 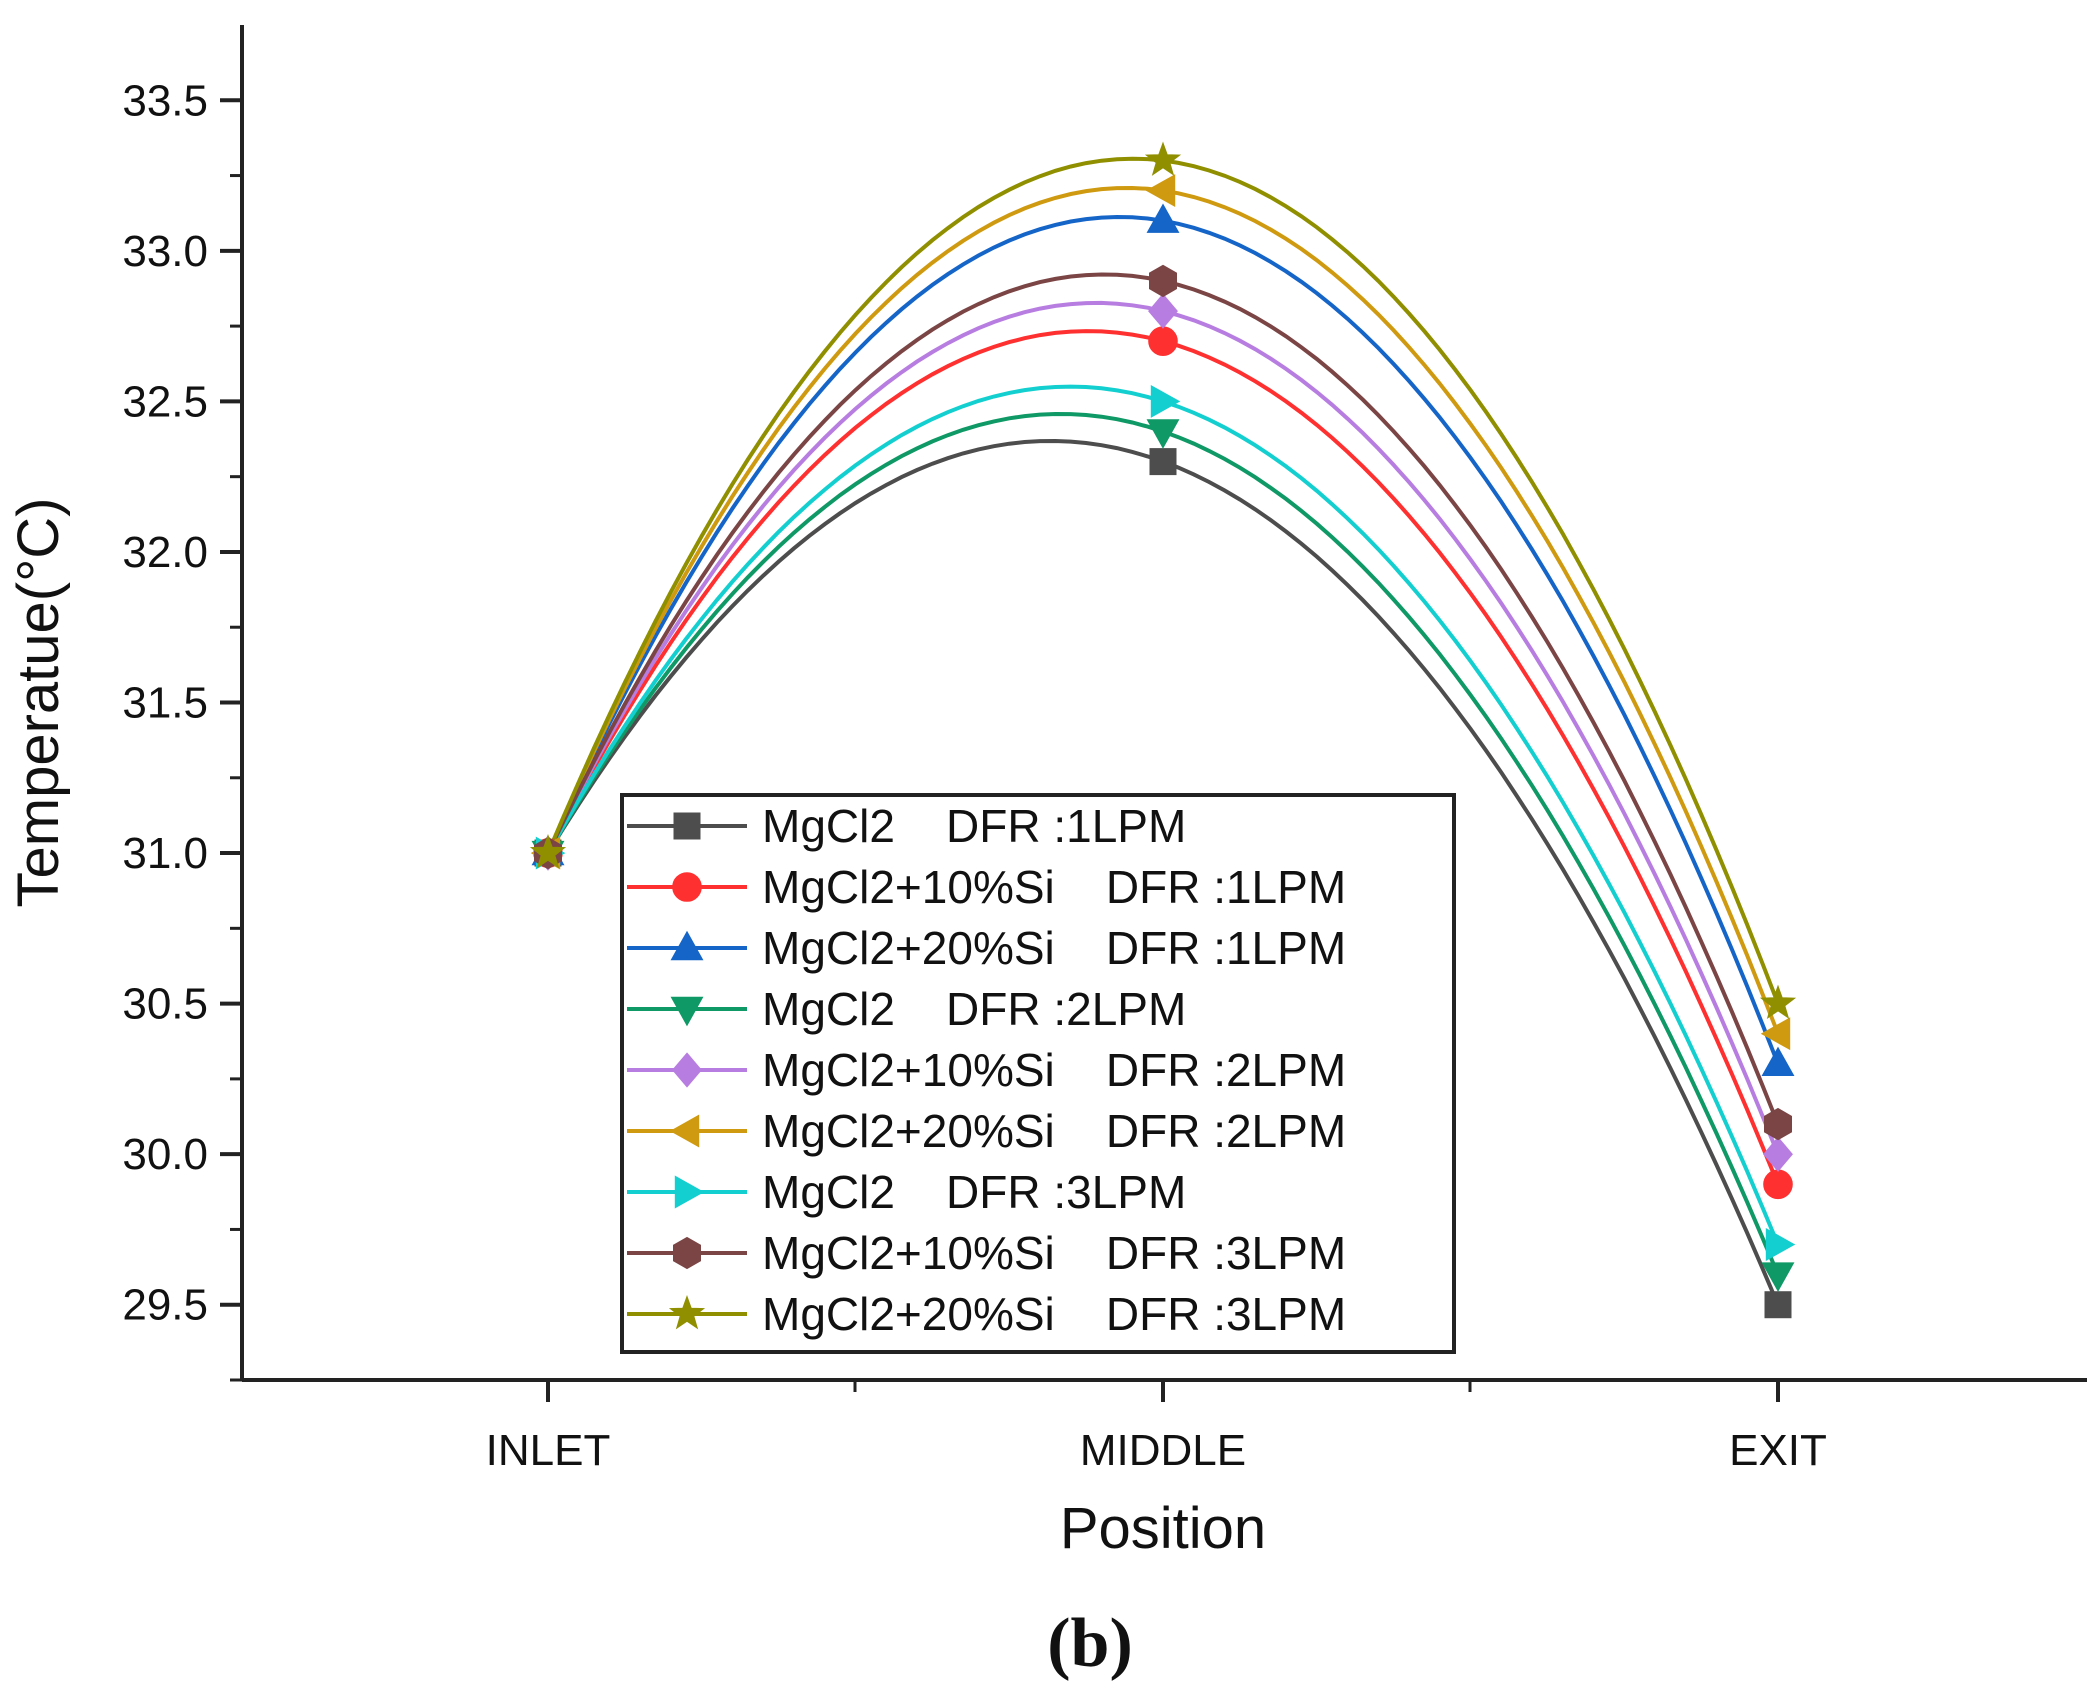 What do you see at coordinates (1778, 1184) in the screenshot?
I see `data-point-s2-exit` at bounding box center [1778, 1184].